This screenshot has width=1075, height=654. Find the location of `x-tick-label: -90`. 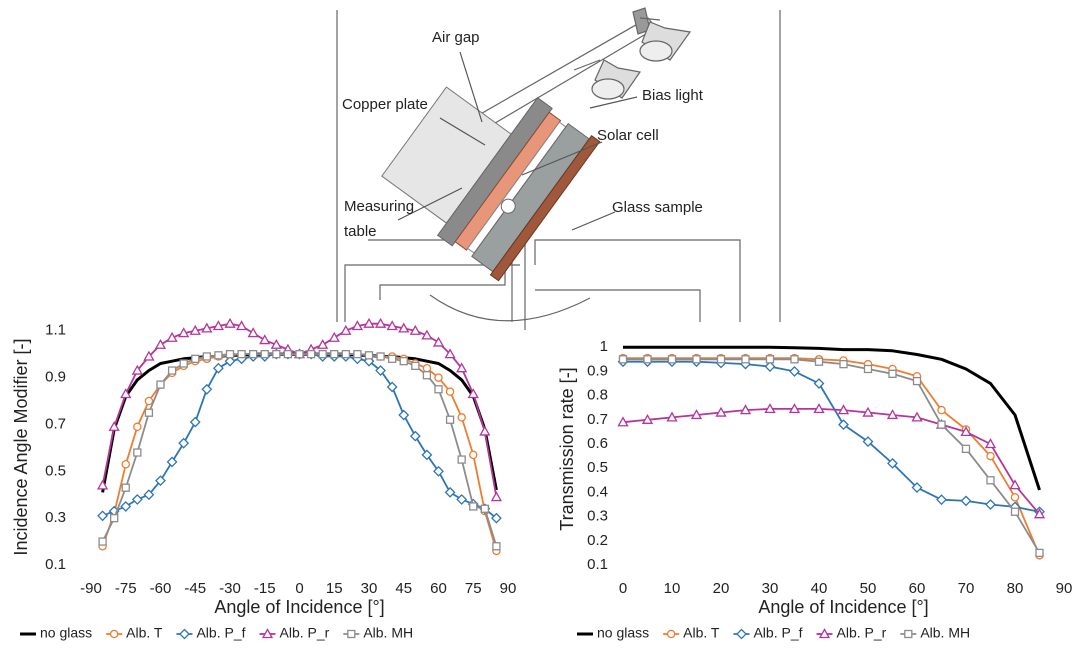

x-tick-label: -90 is located at coordinates (91, 588).